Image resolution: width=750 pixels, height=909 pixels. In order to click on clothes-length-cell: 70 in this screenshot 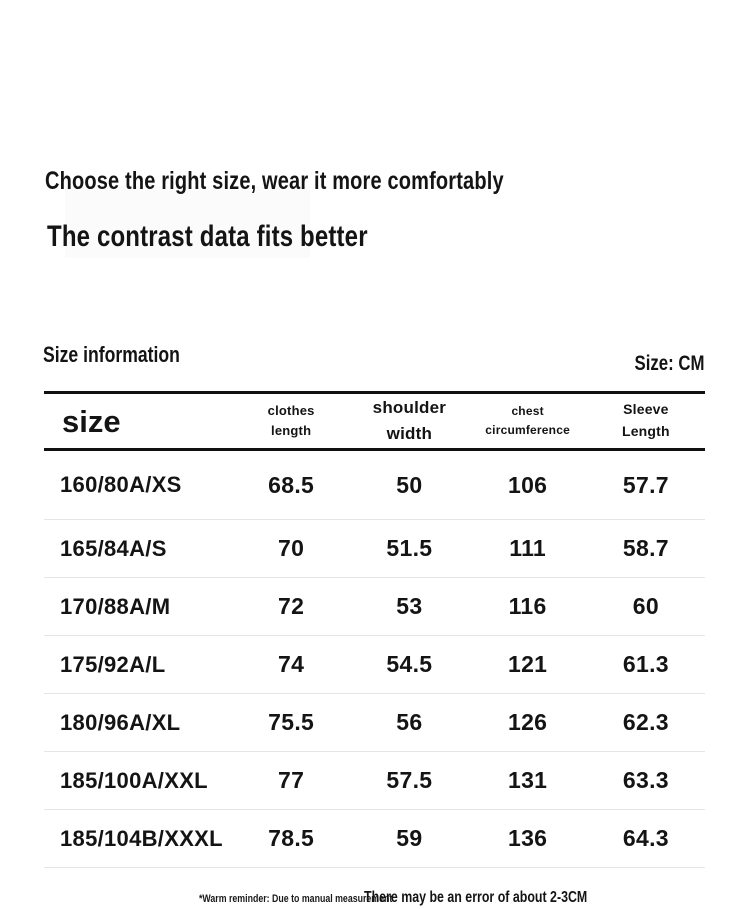, I will do `click(291, 548)`.